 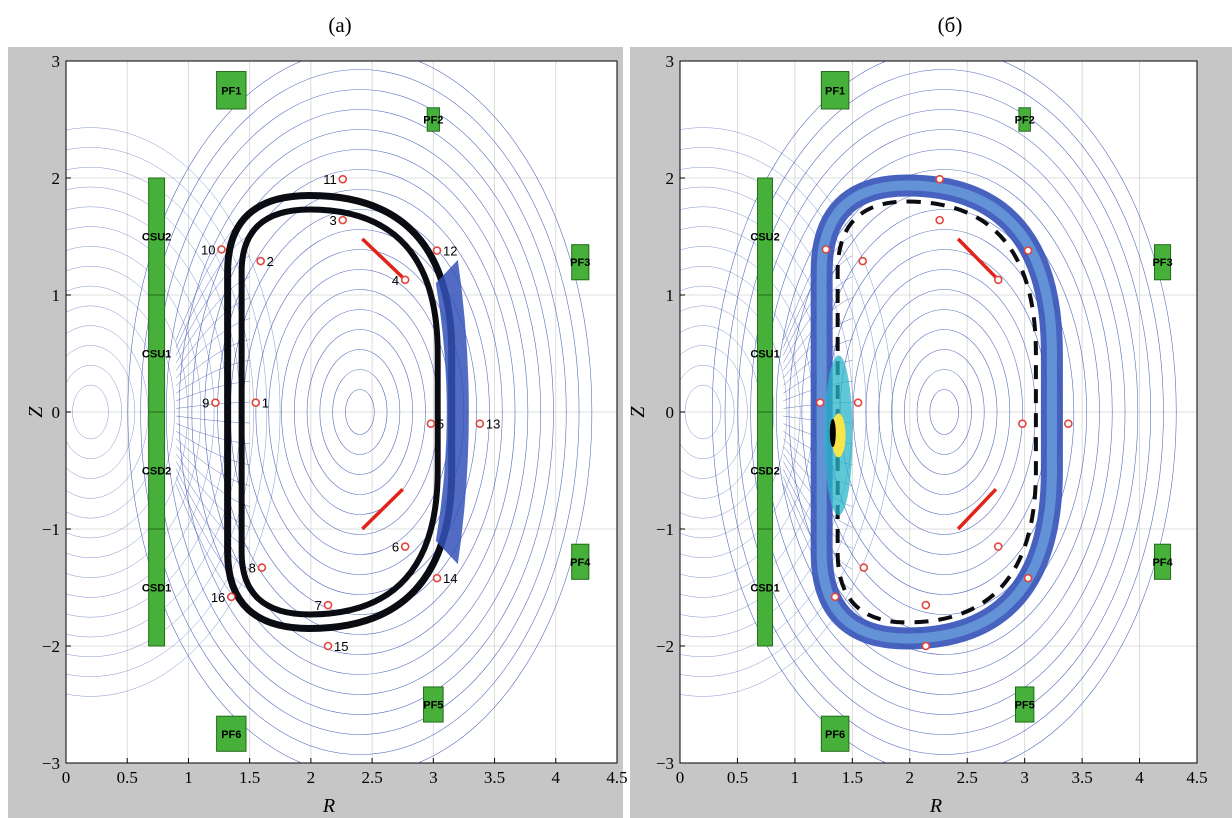 What do you see at coordinates (978, 384) in the screenshot?
I see `panel-b-limiters` at bounding box center [978, 384].